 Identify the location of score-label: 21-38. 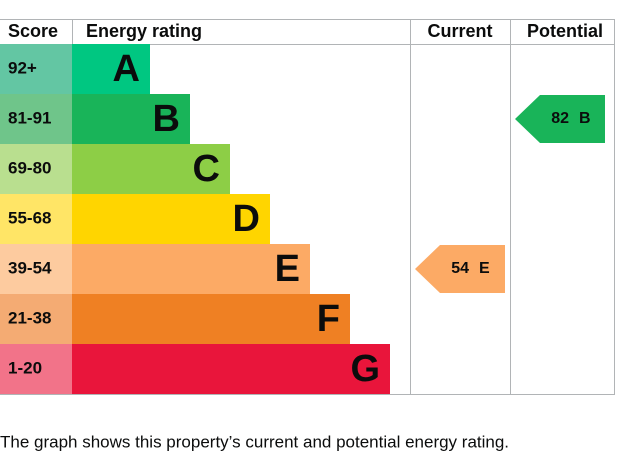
(29, 317).